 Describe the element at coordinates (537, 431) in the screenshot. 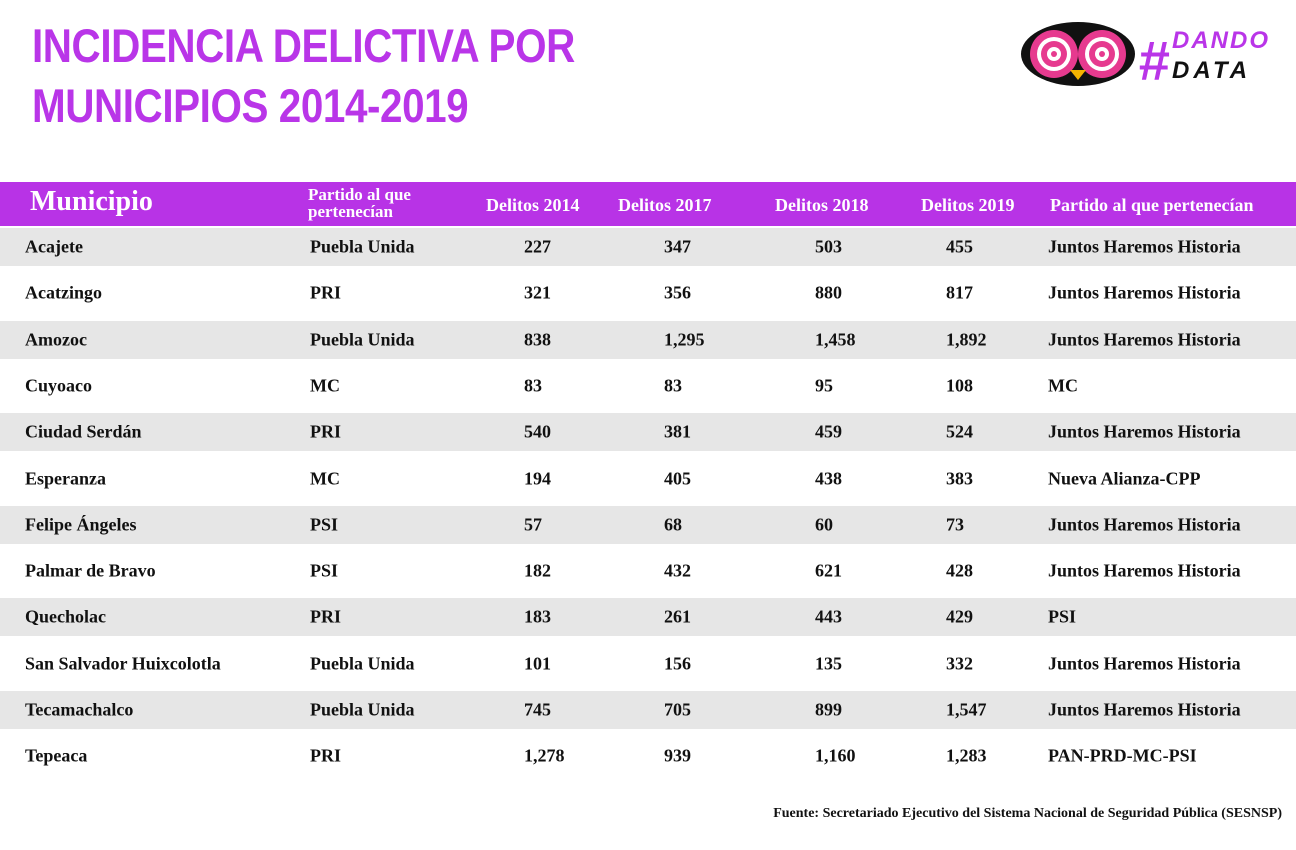

I see `table-cell: 540` at that location.